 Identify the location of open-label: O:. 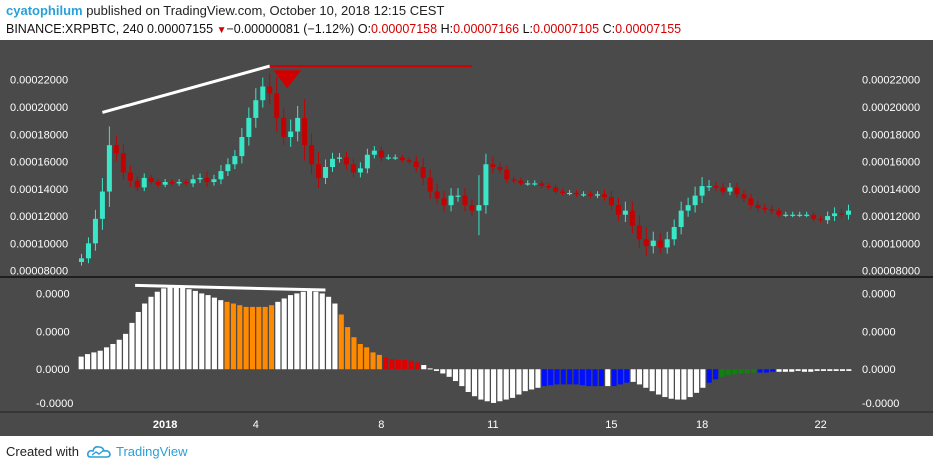
(364, 29).